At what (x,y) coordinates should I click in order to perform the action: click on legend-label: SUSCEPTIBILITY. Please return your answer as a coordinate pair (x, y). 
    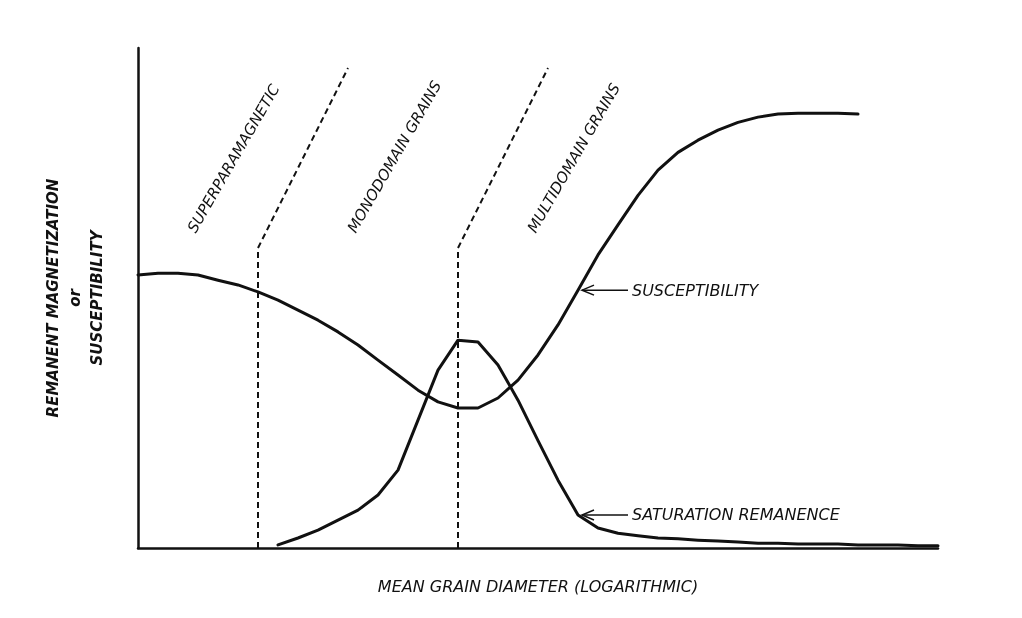
    Looking at the image, I should click on (696, 290).